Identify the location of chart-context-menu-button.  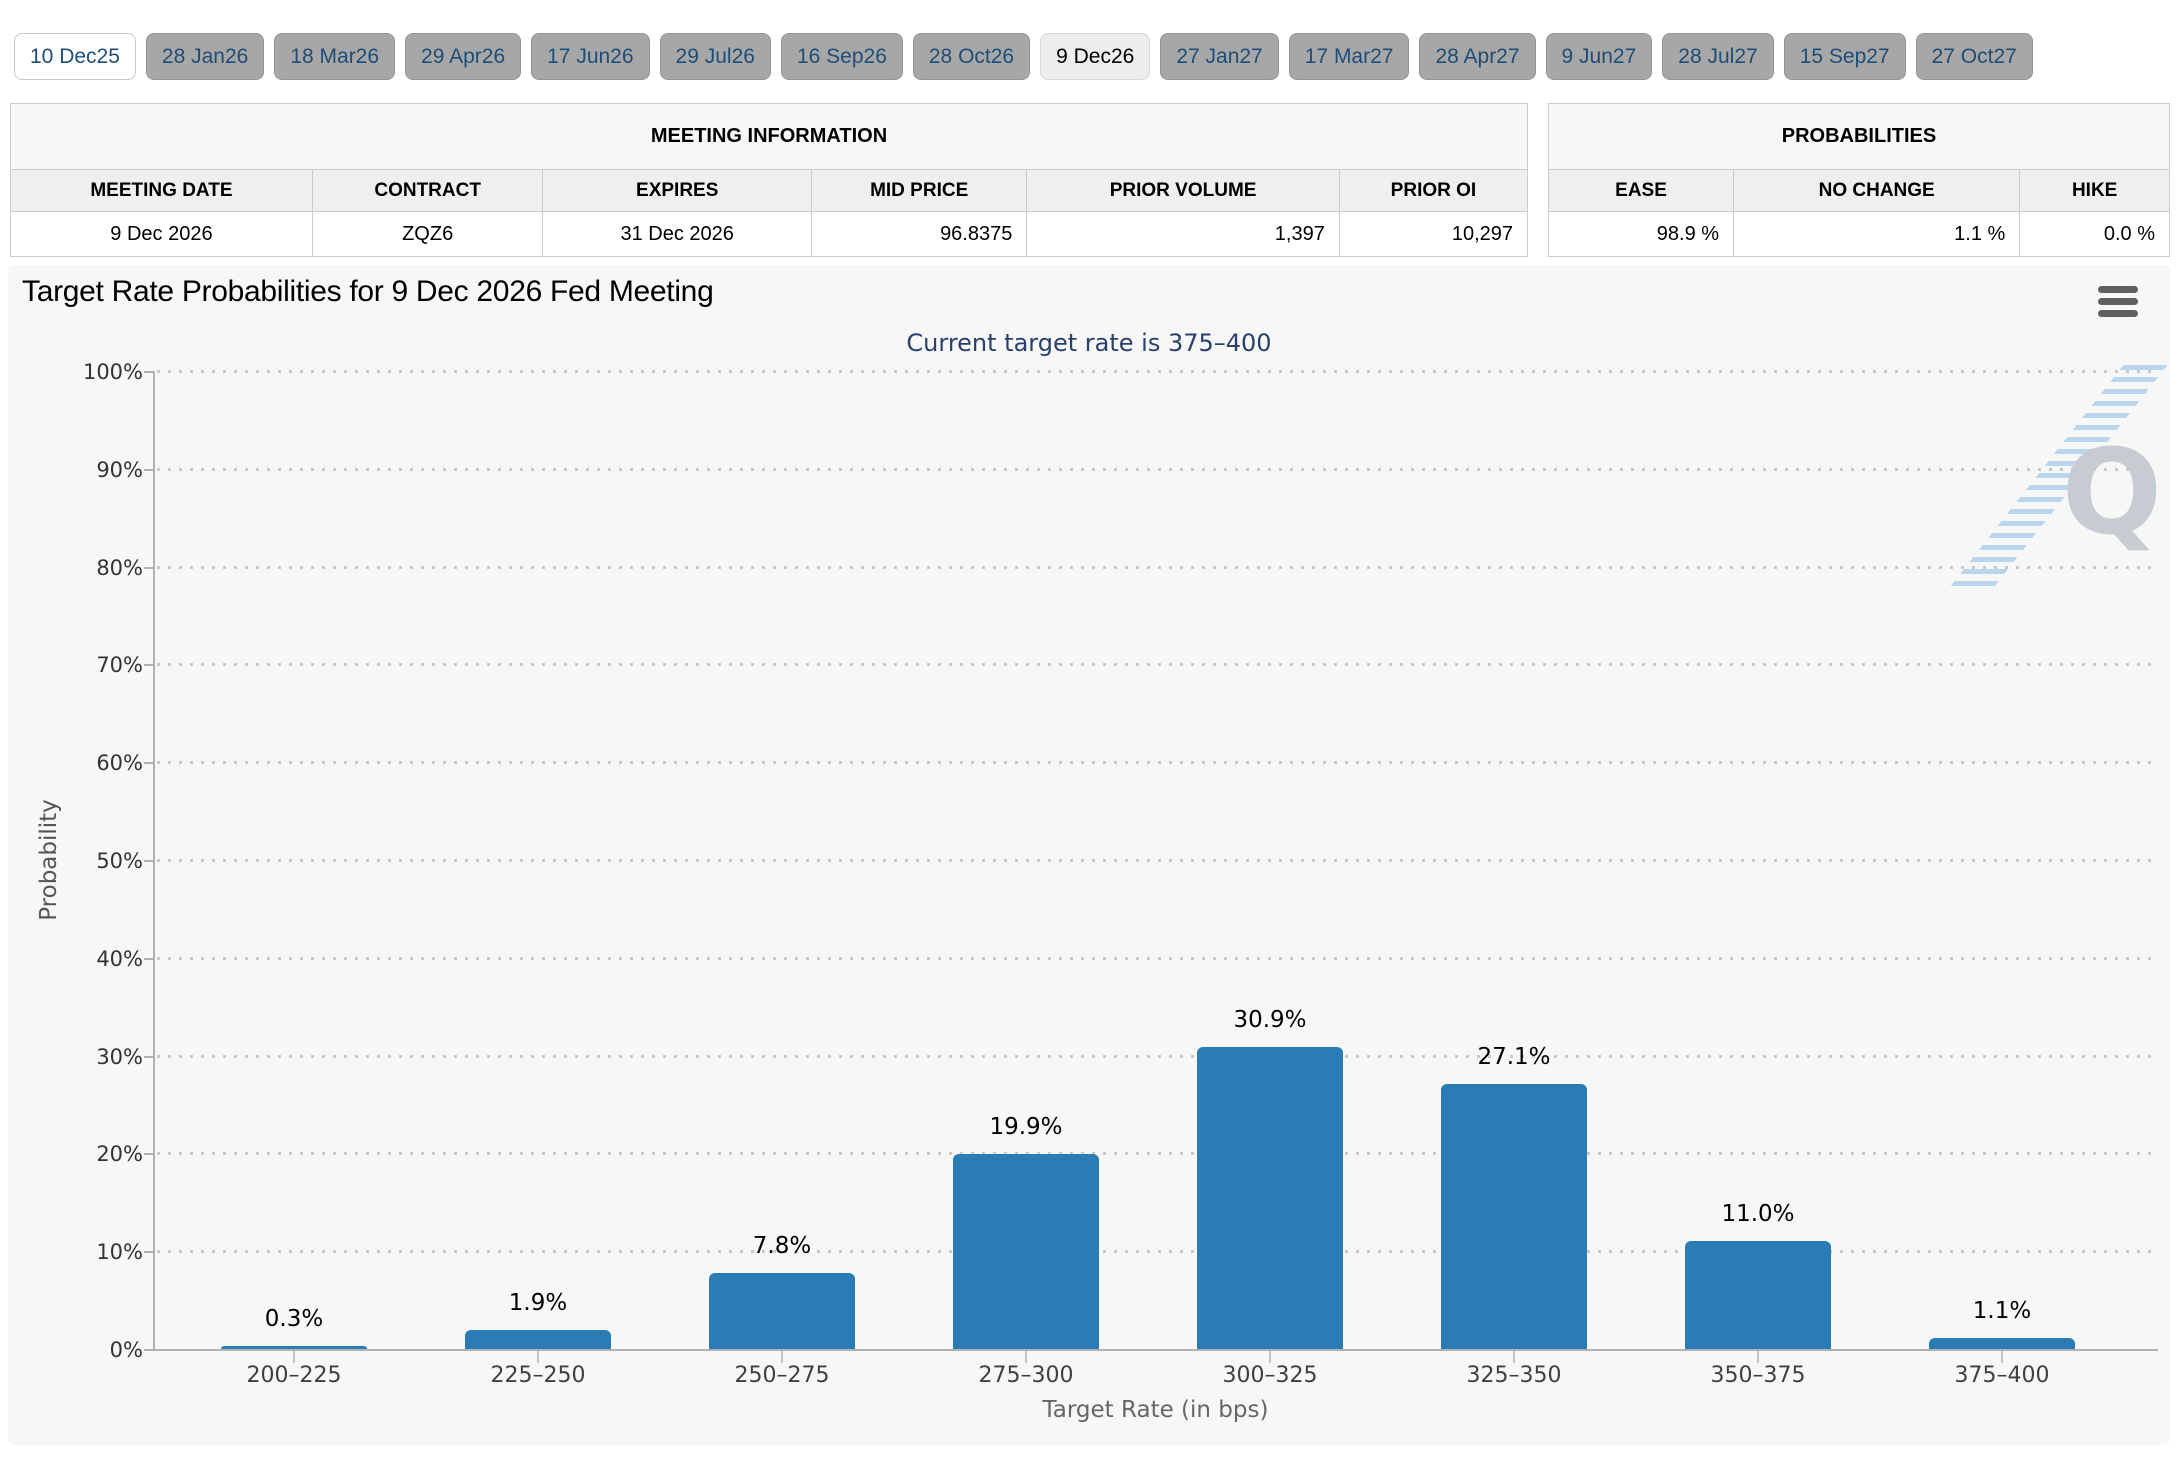
(2118, 302).